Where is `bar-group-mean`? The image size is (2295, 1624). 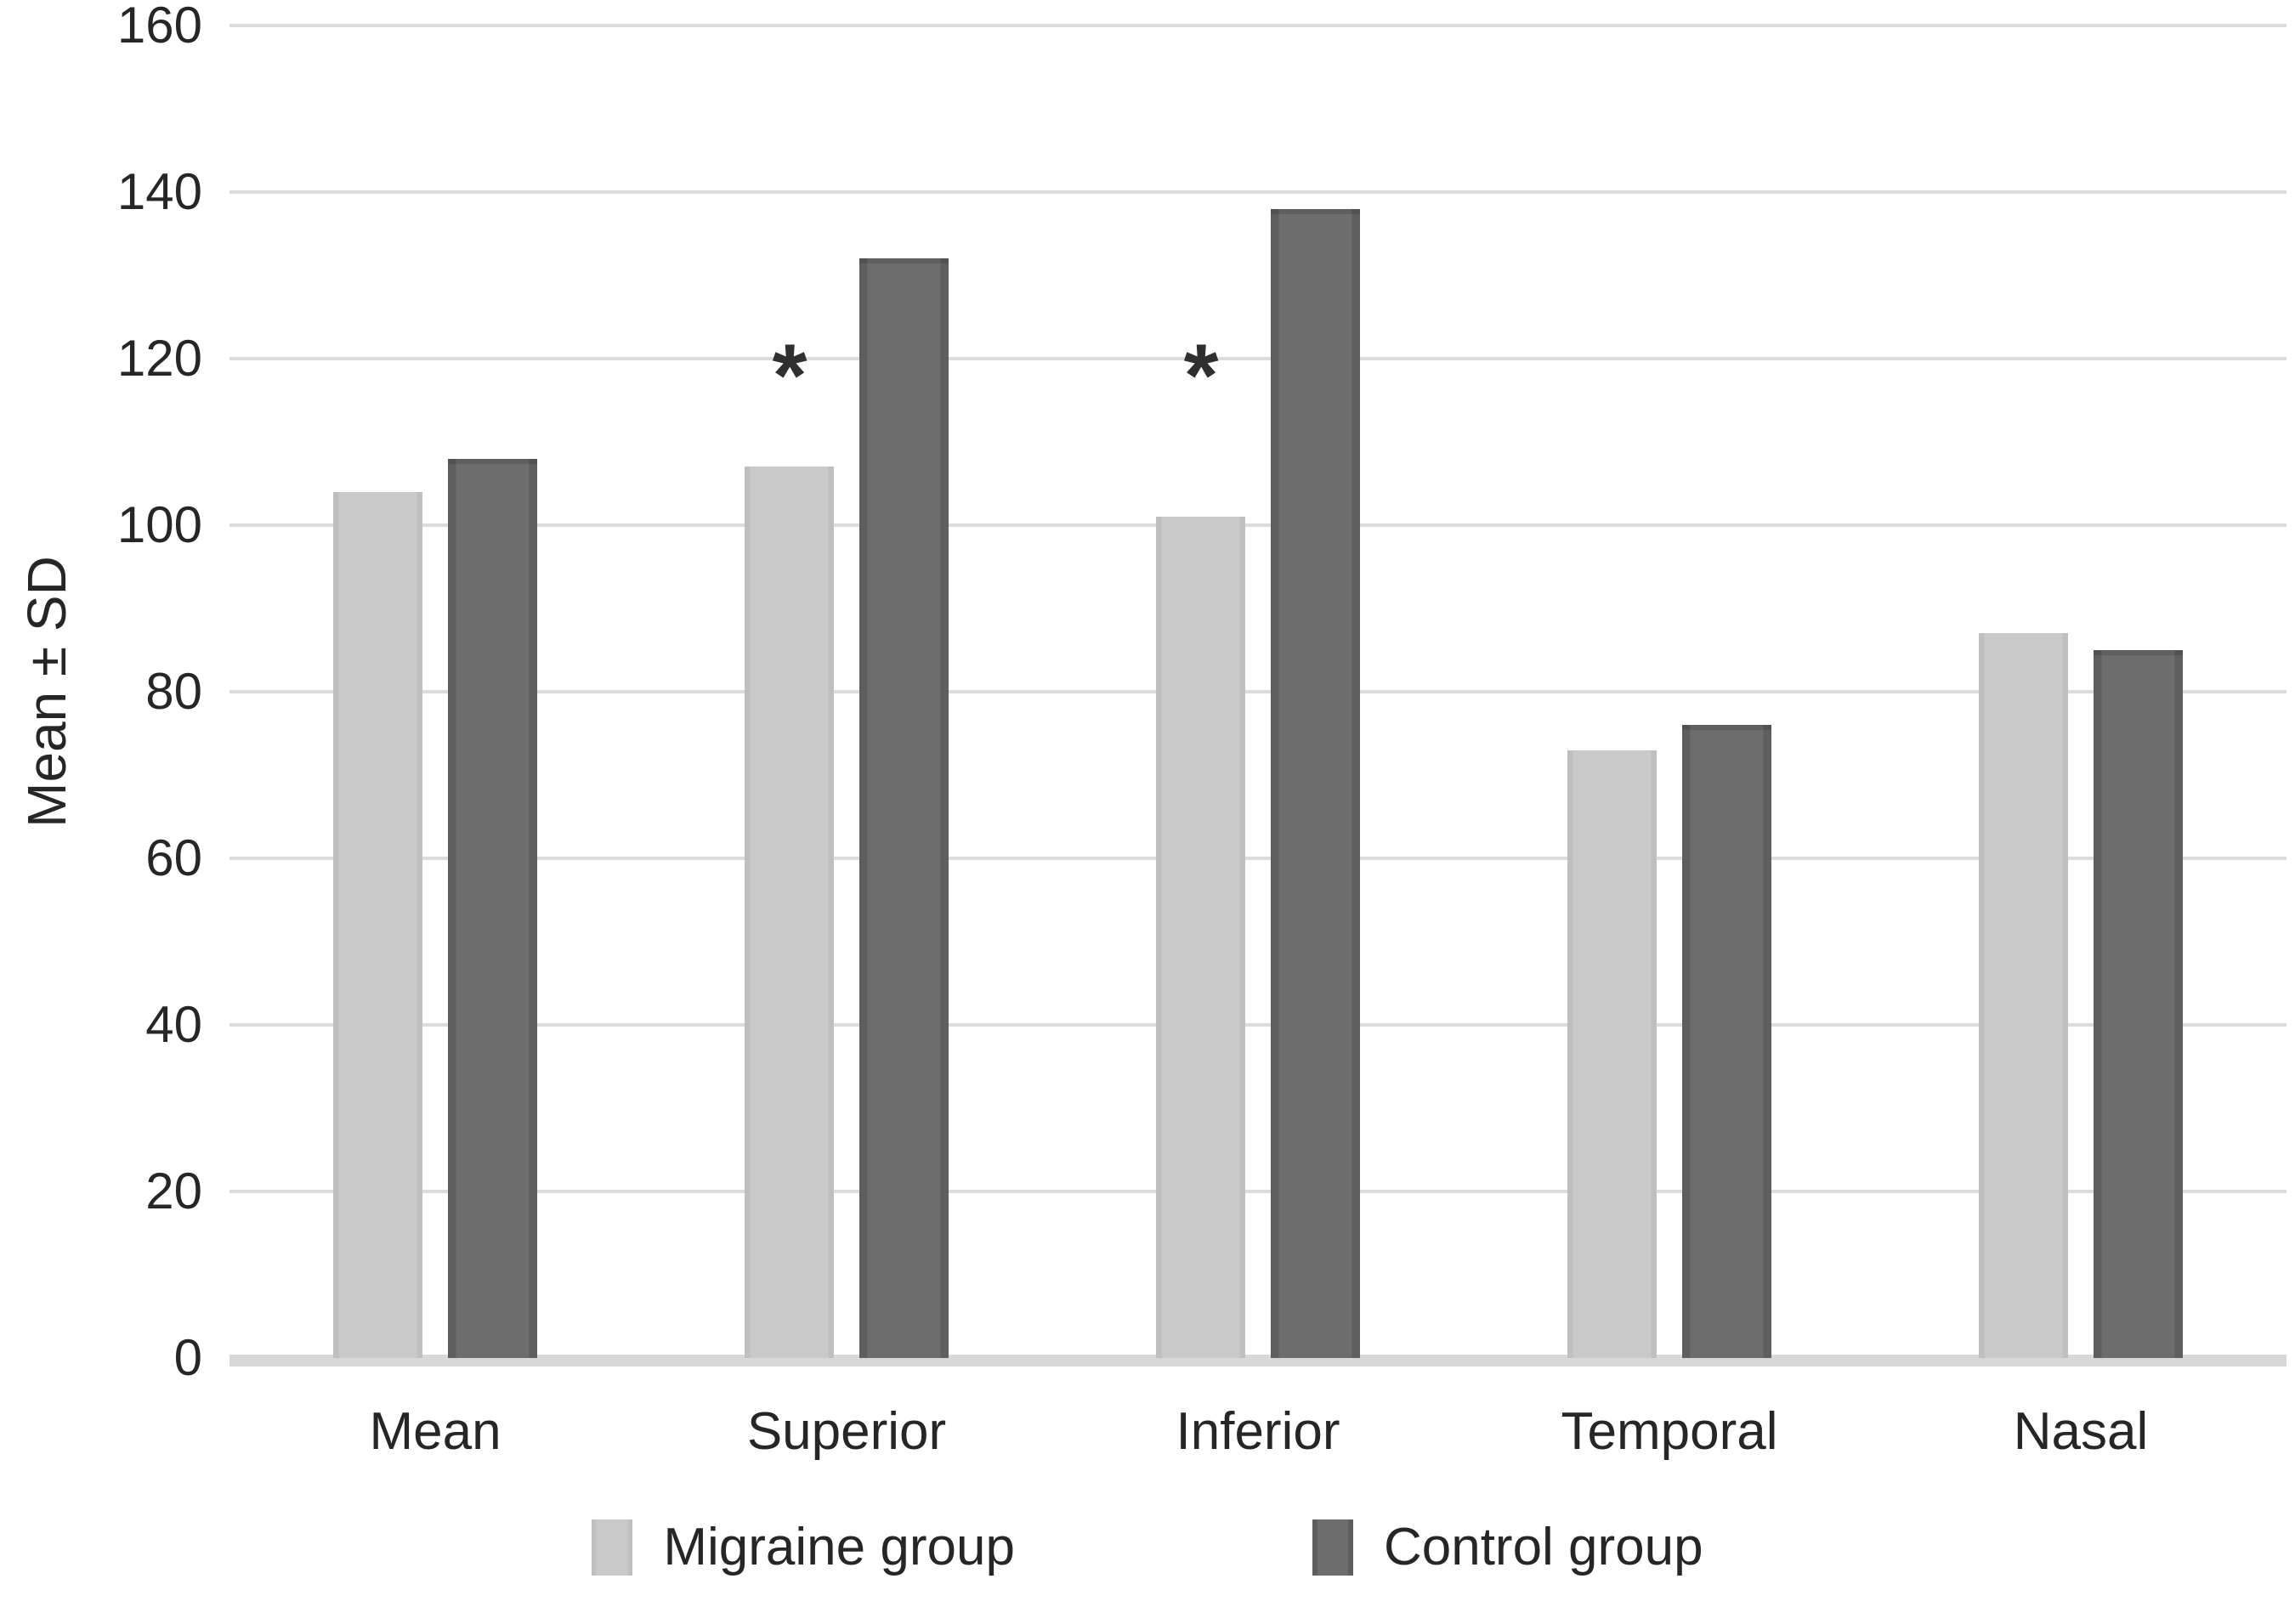
bar-group-mean is located at coordinates (435, 691).